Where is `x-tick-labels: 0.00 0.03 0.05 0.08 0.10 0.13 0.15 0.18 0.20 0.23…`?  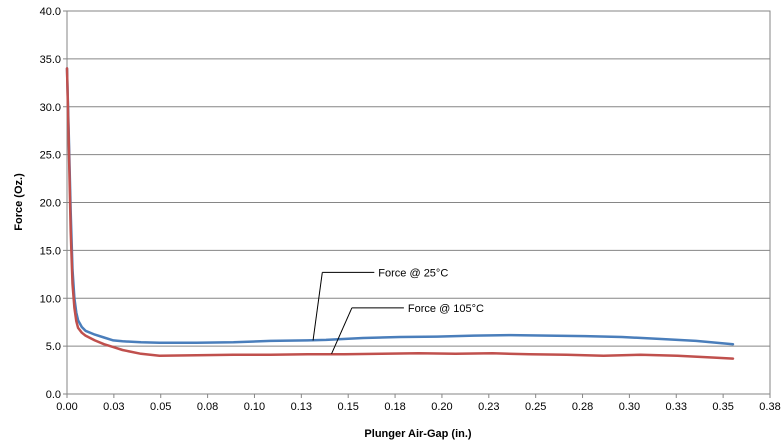
x-tick-labels: 0.00 0.03 0.05 0.08 0.10 0.13 0.15 0.18 0.20 0.23… is located at coordinates (418, 407).